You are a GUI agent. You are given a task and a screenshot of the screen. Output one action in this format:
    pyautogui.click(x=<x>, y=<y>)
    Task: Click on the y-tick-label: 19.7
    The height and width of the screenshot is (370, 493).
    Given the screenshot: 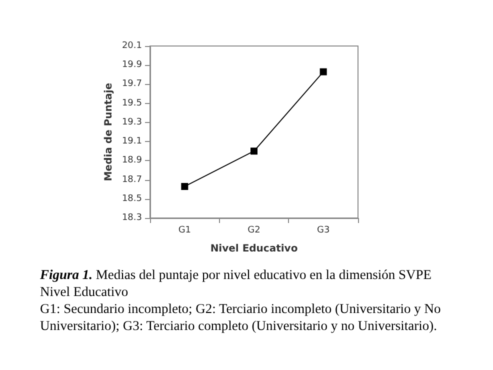 What is the action you would take?
    pyautogui.click(x=132, y=84)
    